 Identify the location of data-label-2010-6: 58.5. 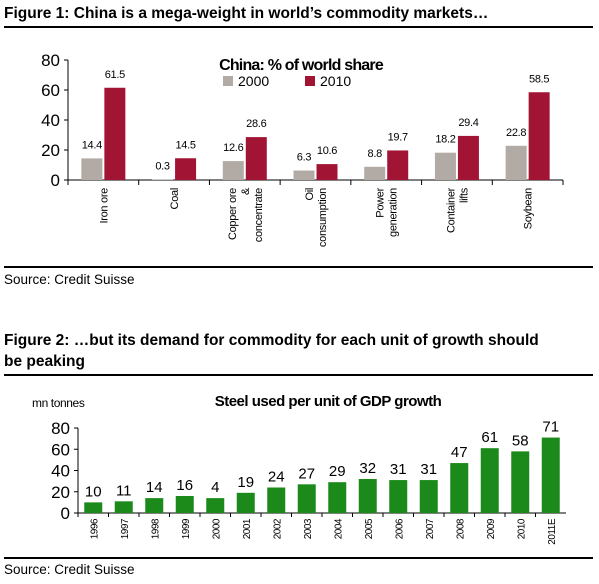
(539, 79).